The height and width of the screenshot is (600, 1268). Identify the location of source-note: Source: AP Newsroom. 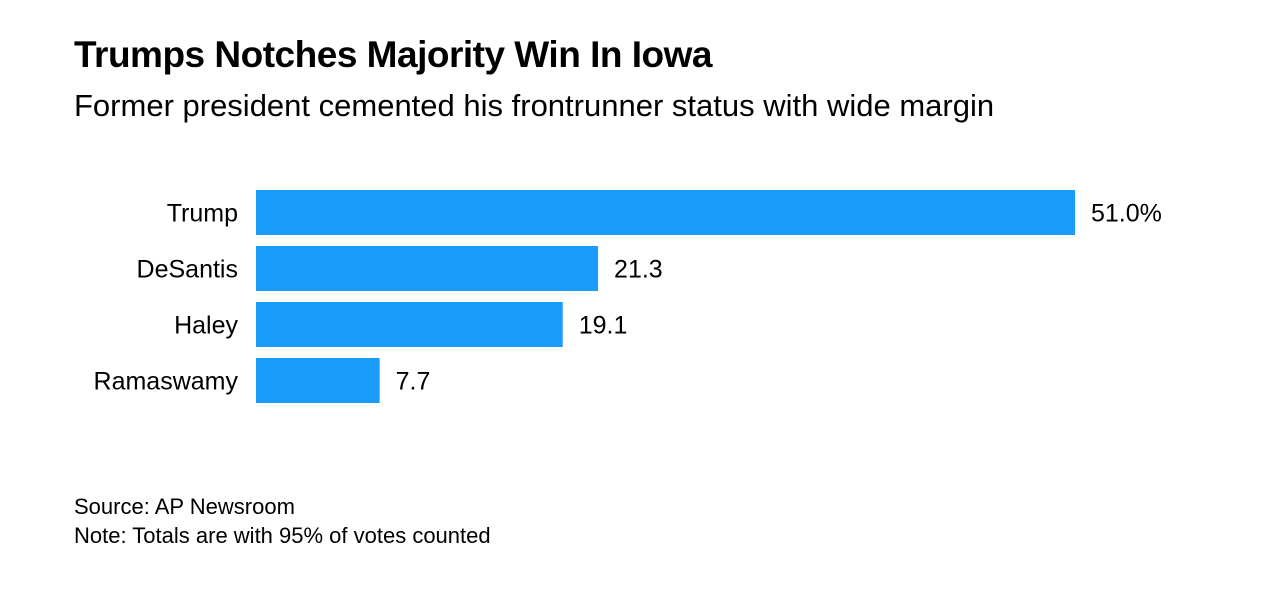
(184, 506).